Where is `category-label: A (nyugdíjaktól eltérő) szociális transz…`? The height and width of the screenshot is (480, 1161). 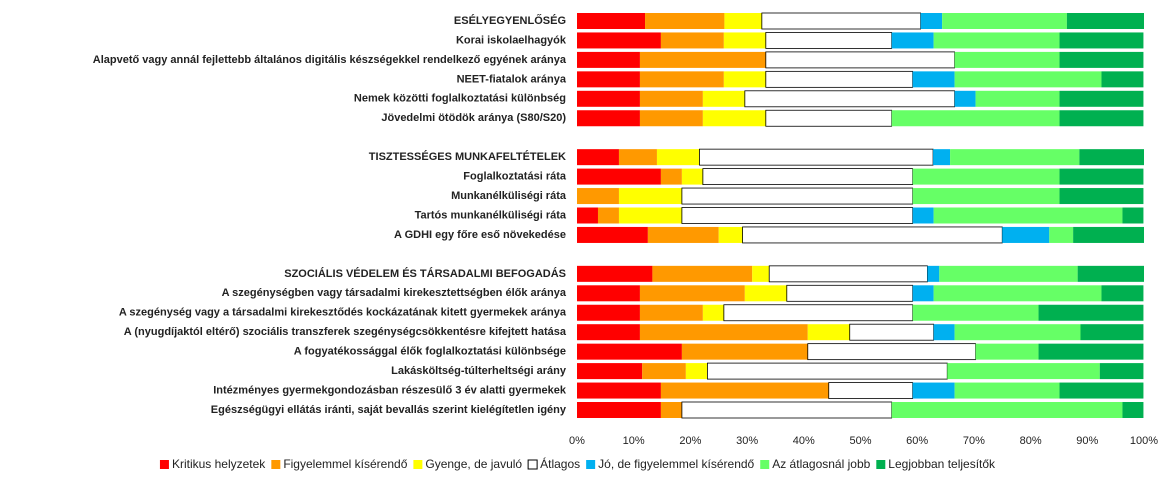
category-label: A (nyugdíjaktól eltérő) szociális transz… is located at coordinates (345, 332).